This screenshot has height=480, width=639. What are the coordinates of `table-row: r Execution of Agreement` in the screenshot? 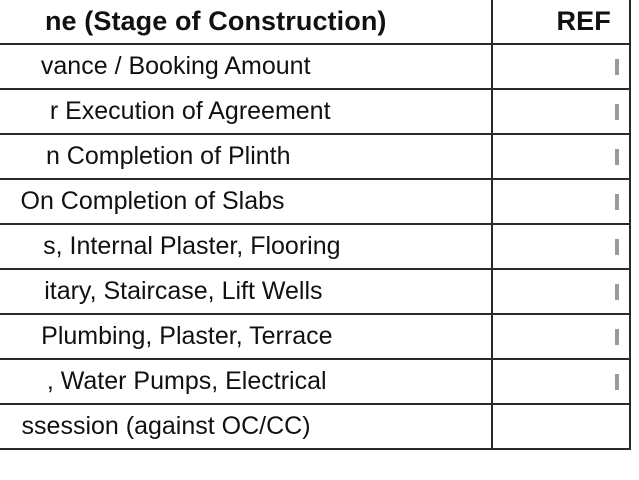 It's located at (316, 111).